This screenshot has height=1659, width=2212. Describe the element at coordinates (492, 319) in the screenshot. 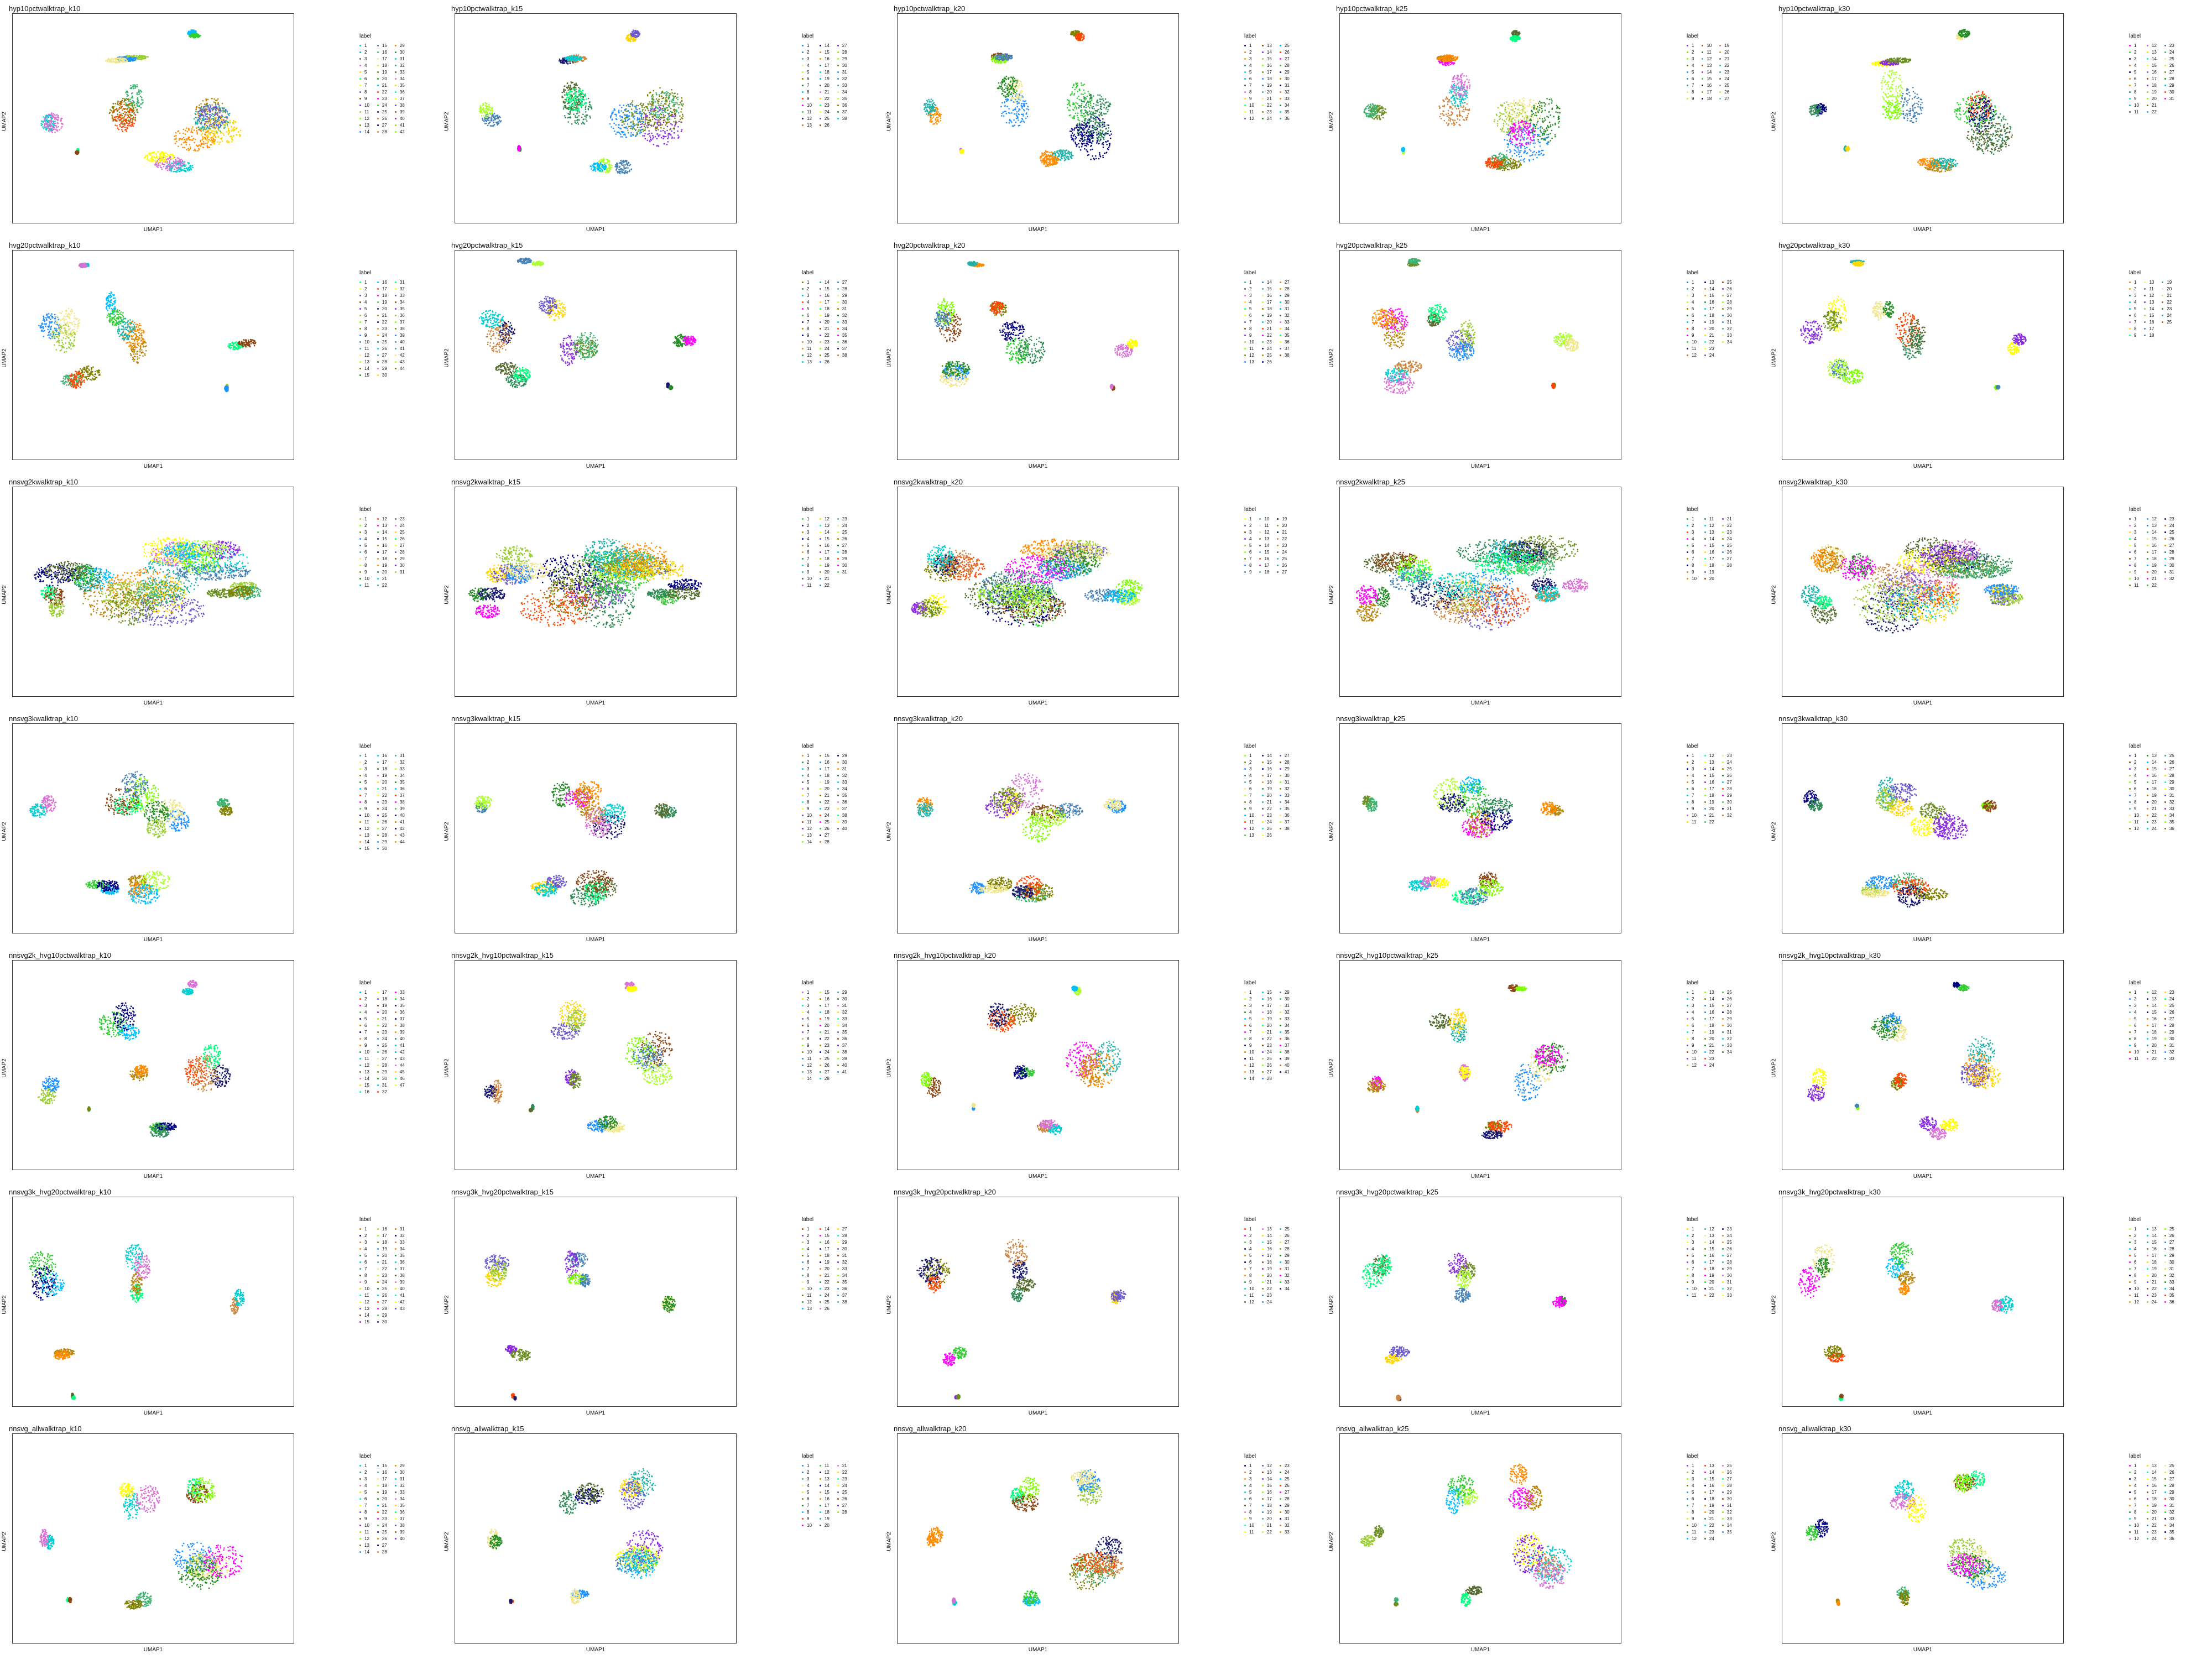

I see `cluster-13-points` at that location.